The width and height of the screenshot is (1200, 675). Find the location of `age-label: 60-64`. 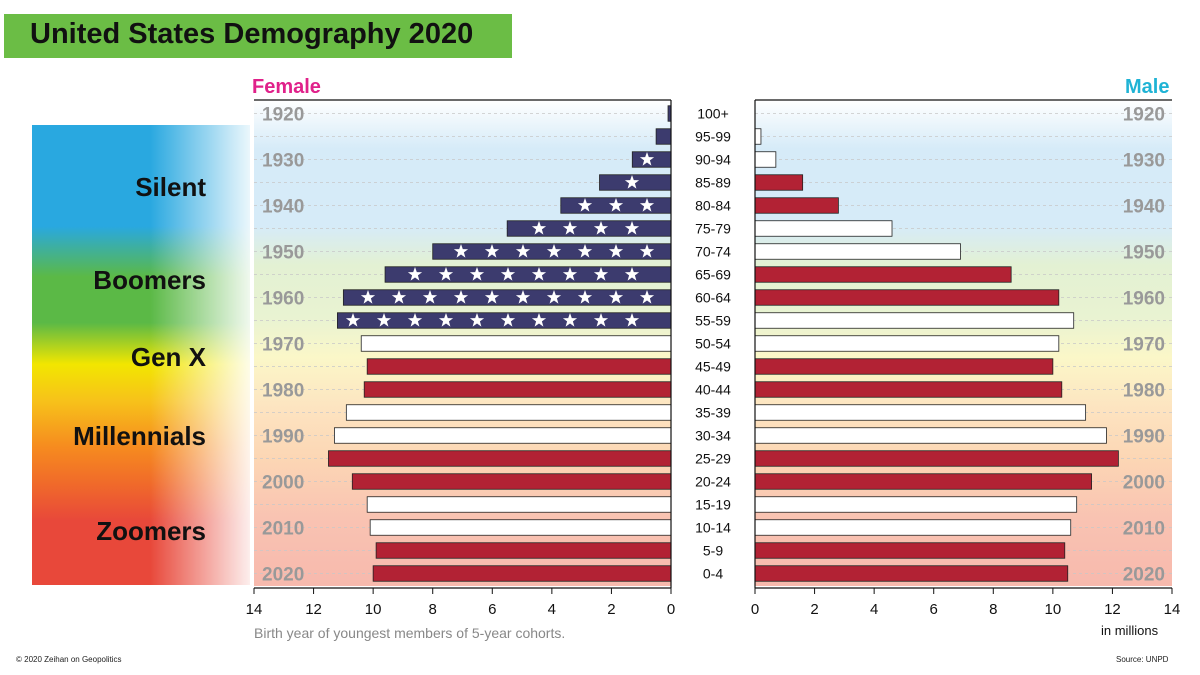

age-label: 60-64 is located at coordinates (713, 298).